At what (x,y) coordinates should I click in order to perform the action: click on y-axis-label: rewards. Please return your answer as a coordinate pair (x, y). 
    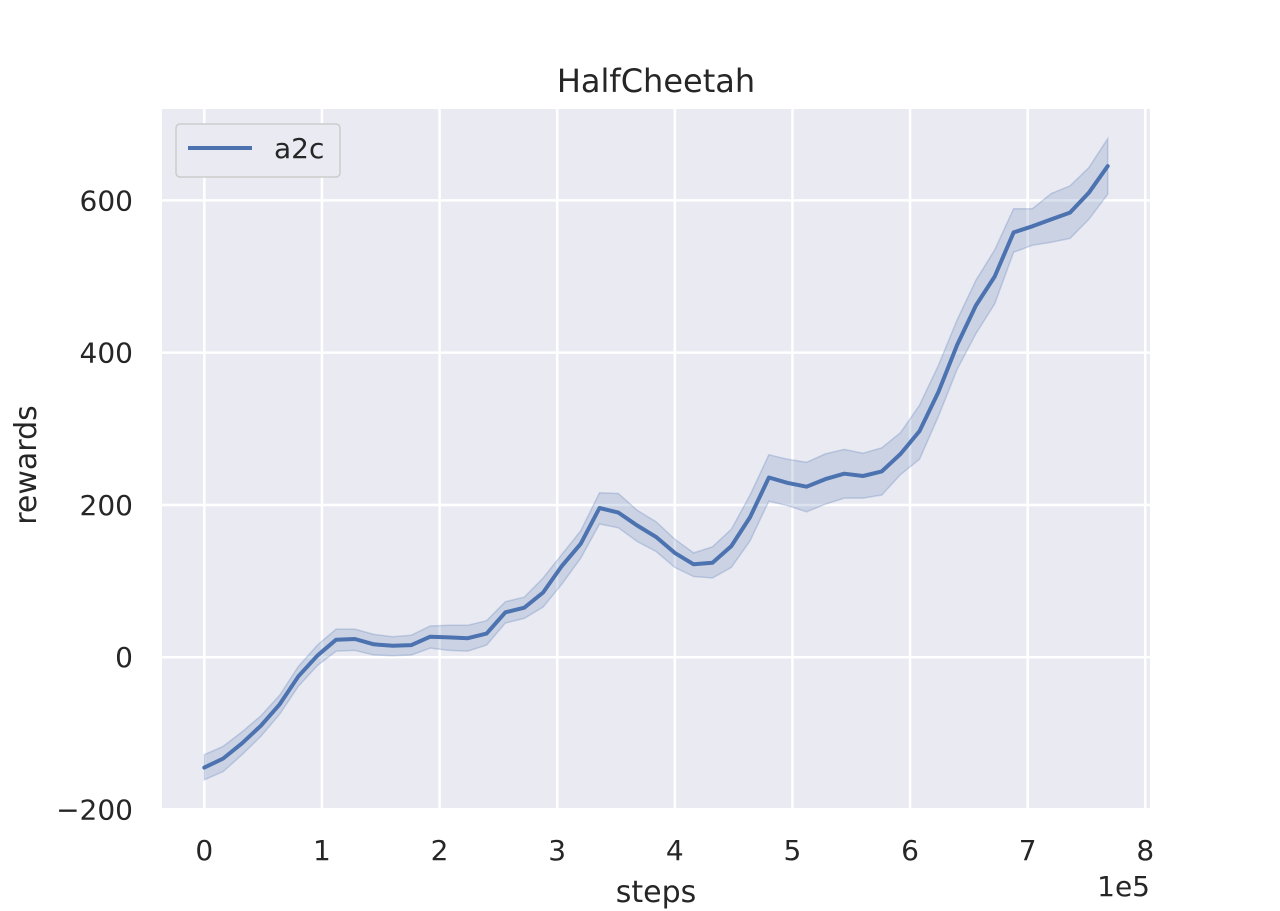
    Looking at the image, I should click on (26, 465).